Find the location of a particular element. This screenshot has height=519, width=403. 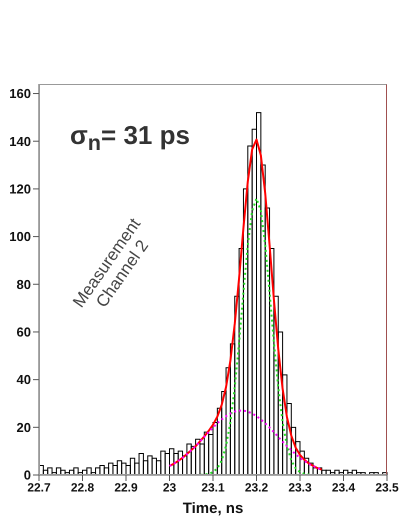

x-tick-label: 23.2 is located at coordinates (256, 487).